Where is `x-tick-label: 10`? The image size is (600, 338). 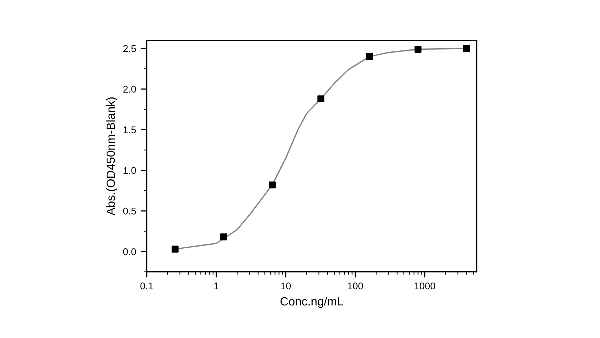
x-tick-label: 10 is located at coordinates (286, 286).